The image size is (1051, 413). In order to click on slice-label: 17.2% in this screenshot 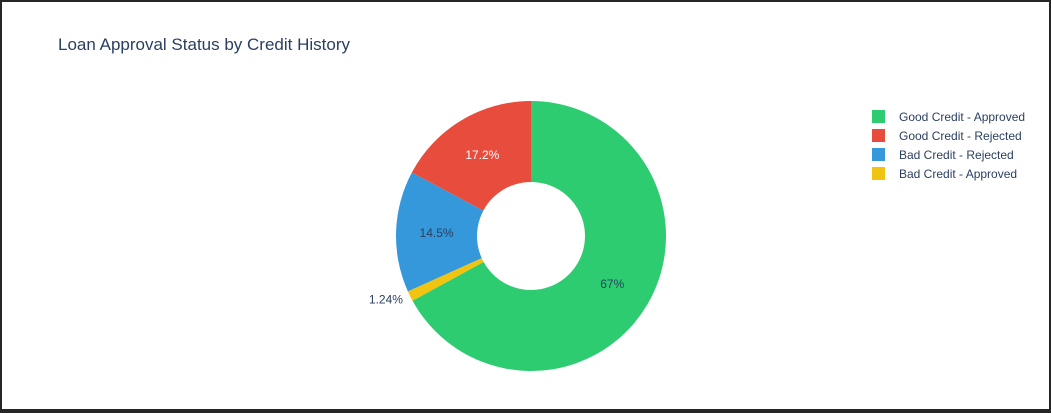, I will do `click(482, 155)`.